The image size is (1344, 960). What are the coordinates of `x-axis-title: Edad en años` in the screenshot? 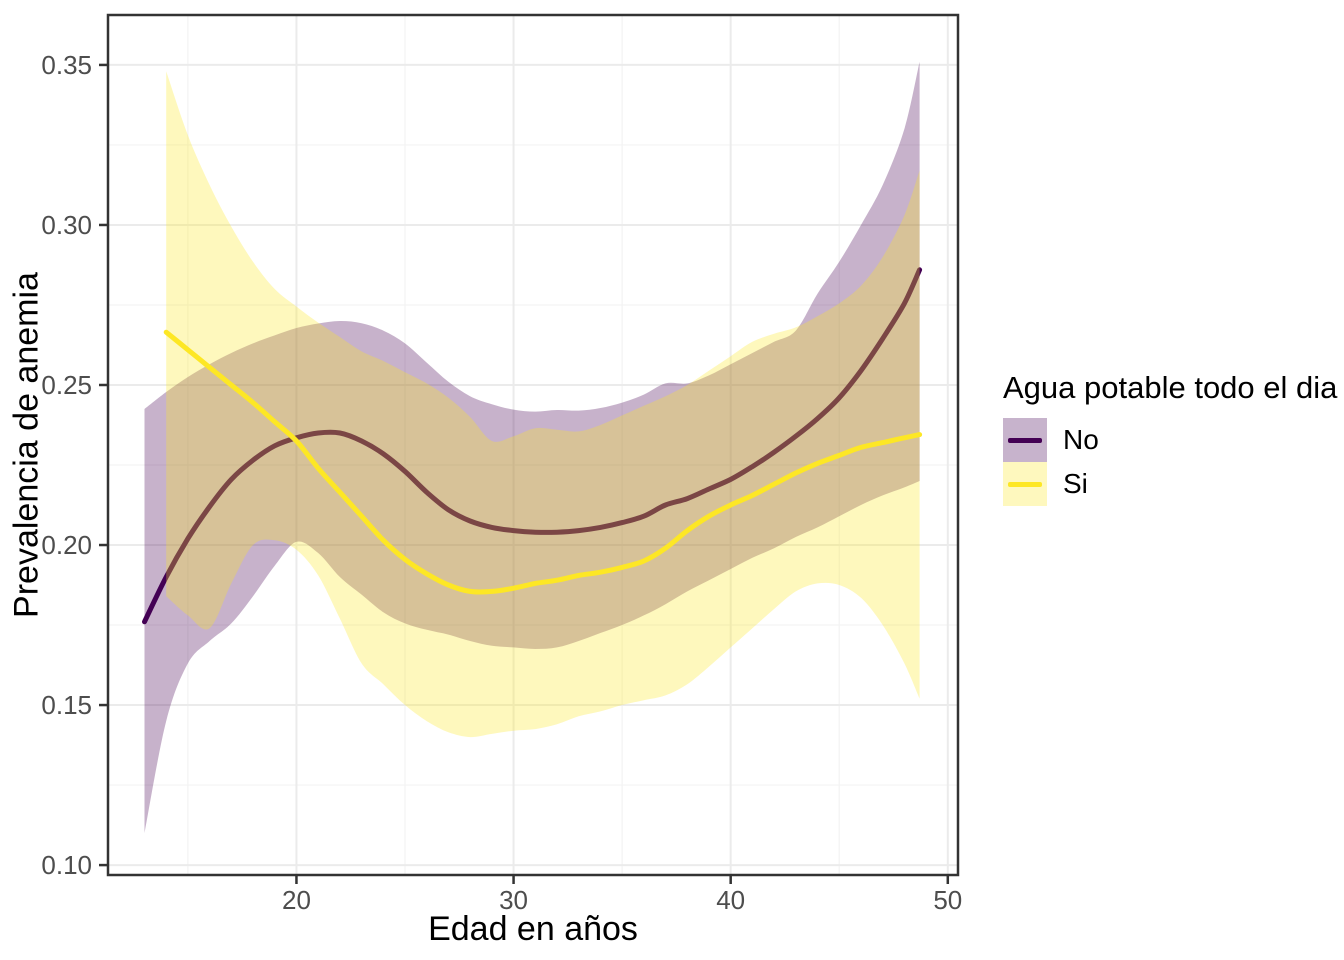 It's located at (533, 929).